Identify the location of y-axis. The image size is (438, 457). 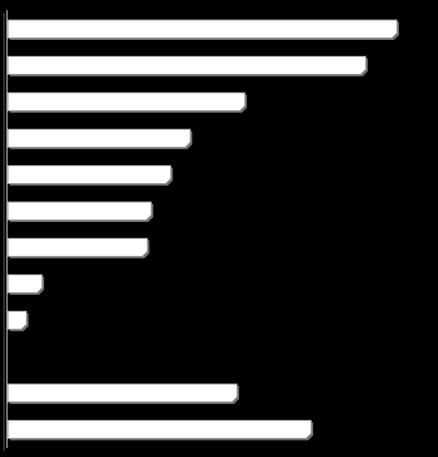
(5, 230).